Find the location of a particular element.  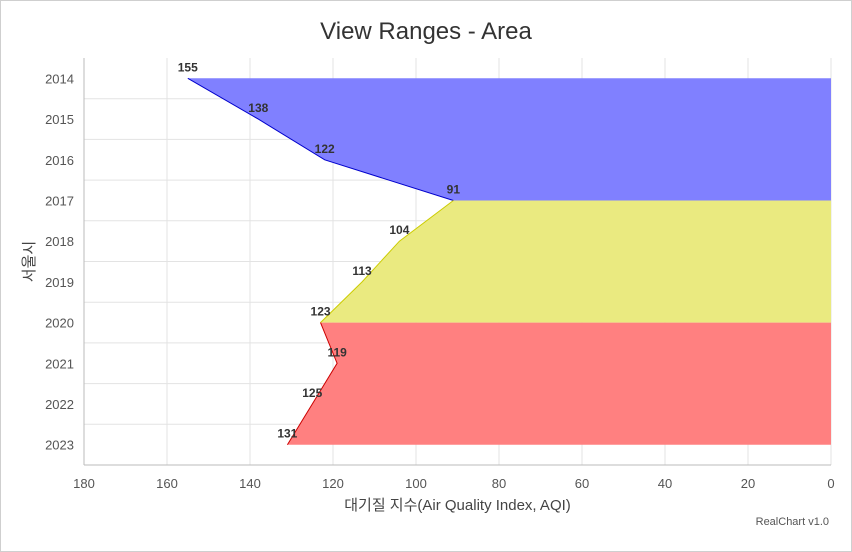

x-tick-label: 180 is located at coordinates (84, 483).